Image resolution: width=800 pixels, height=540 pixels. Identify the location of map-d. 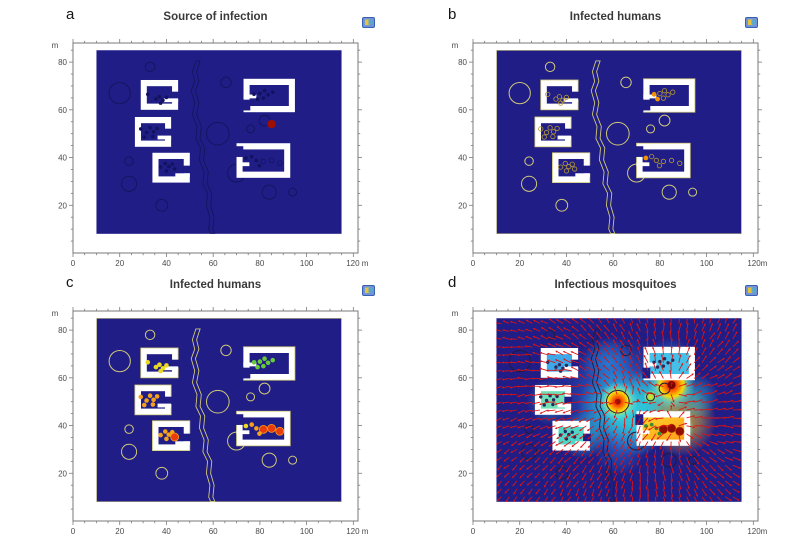
(619, 410).